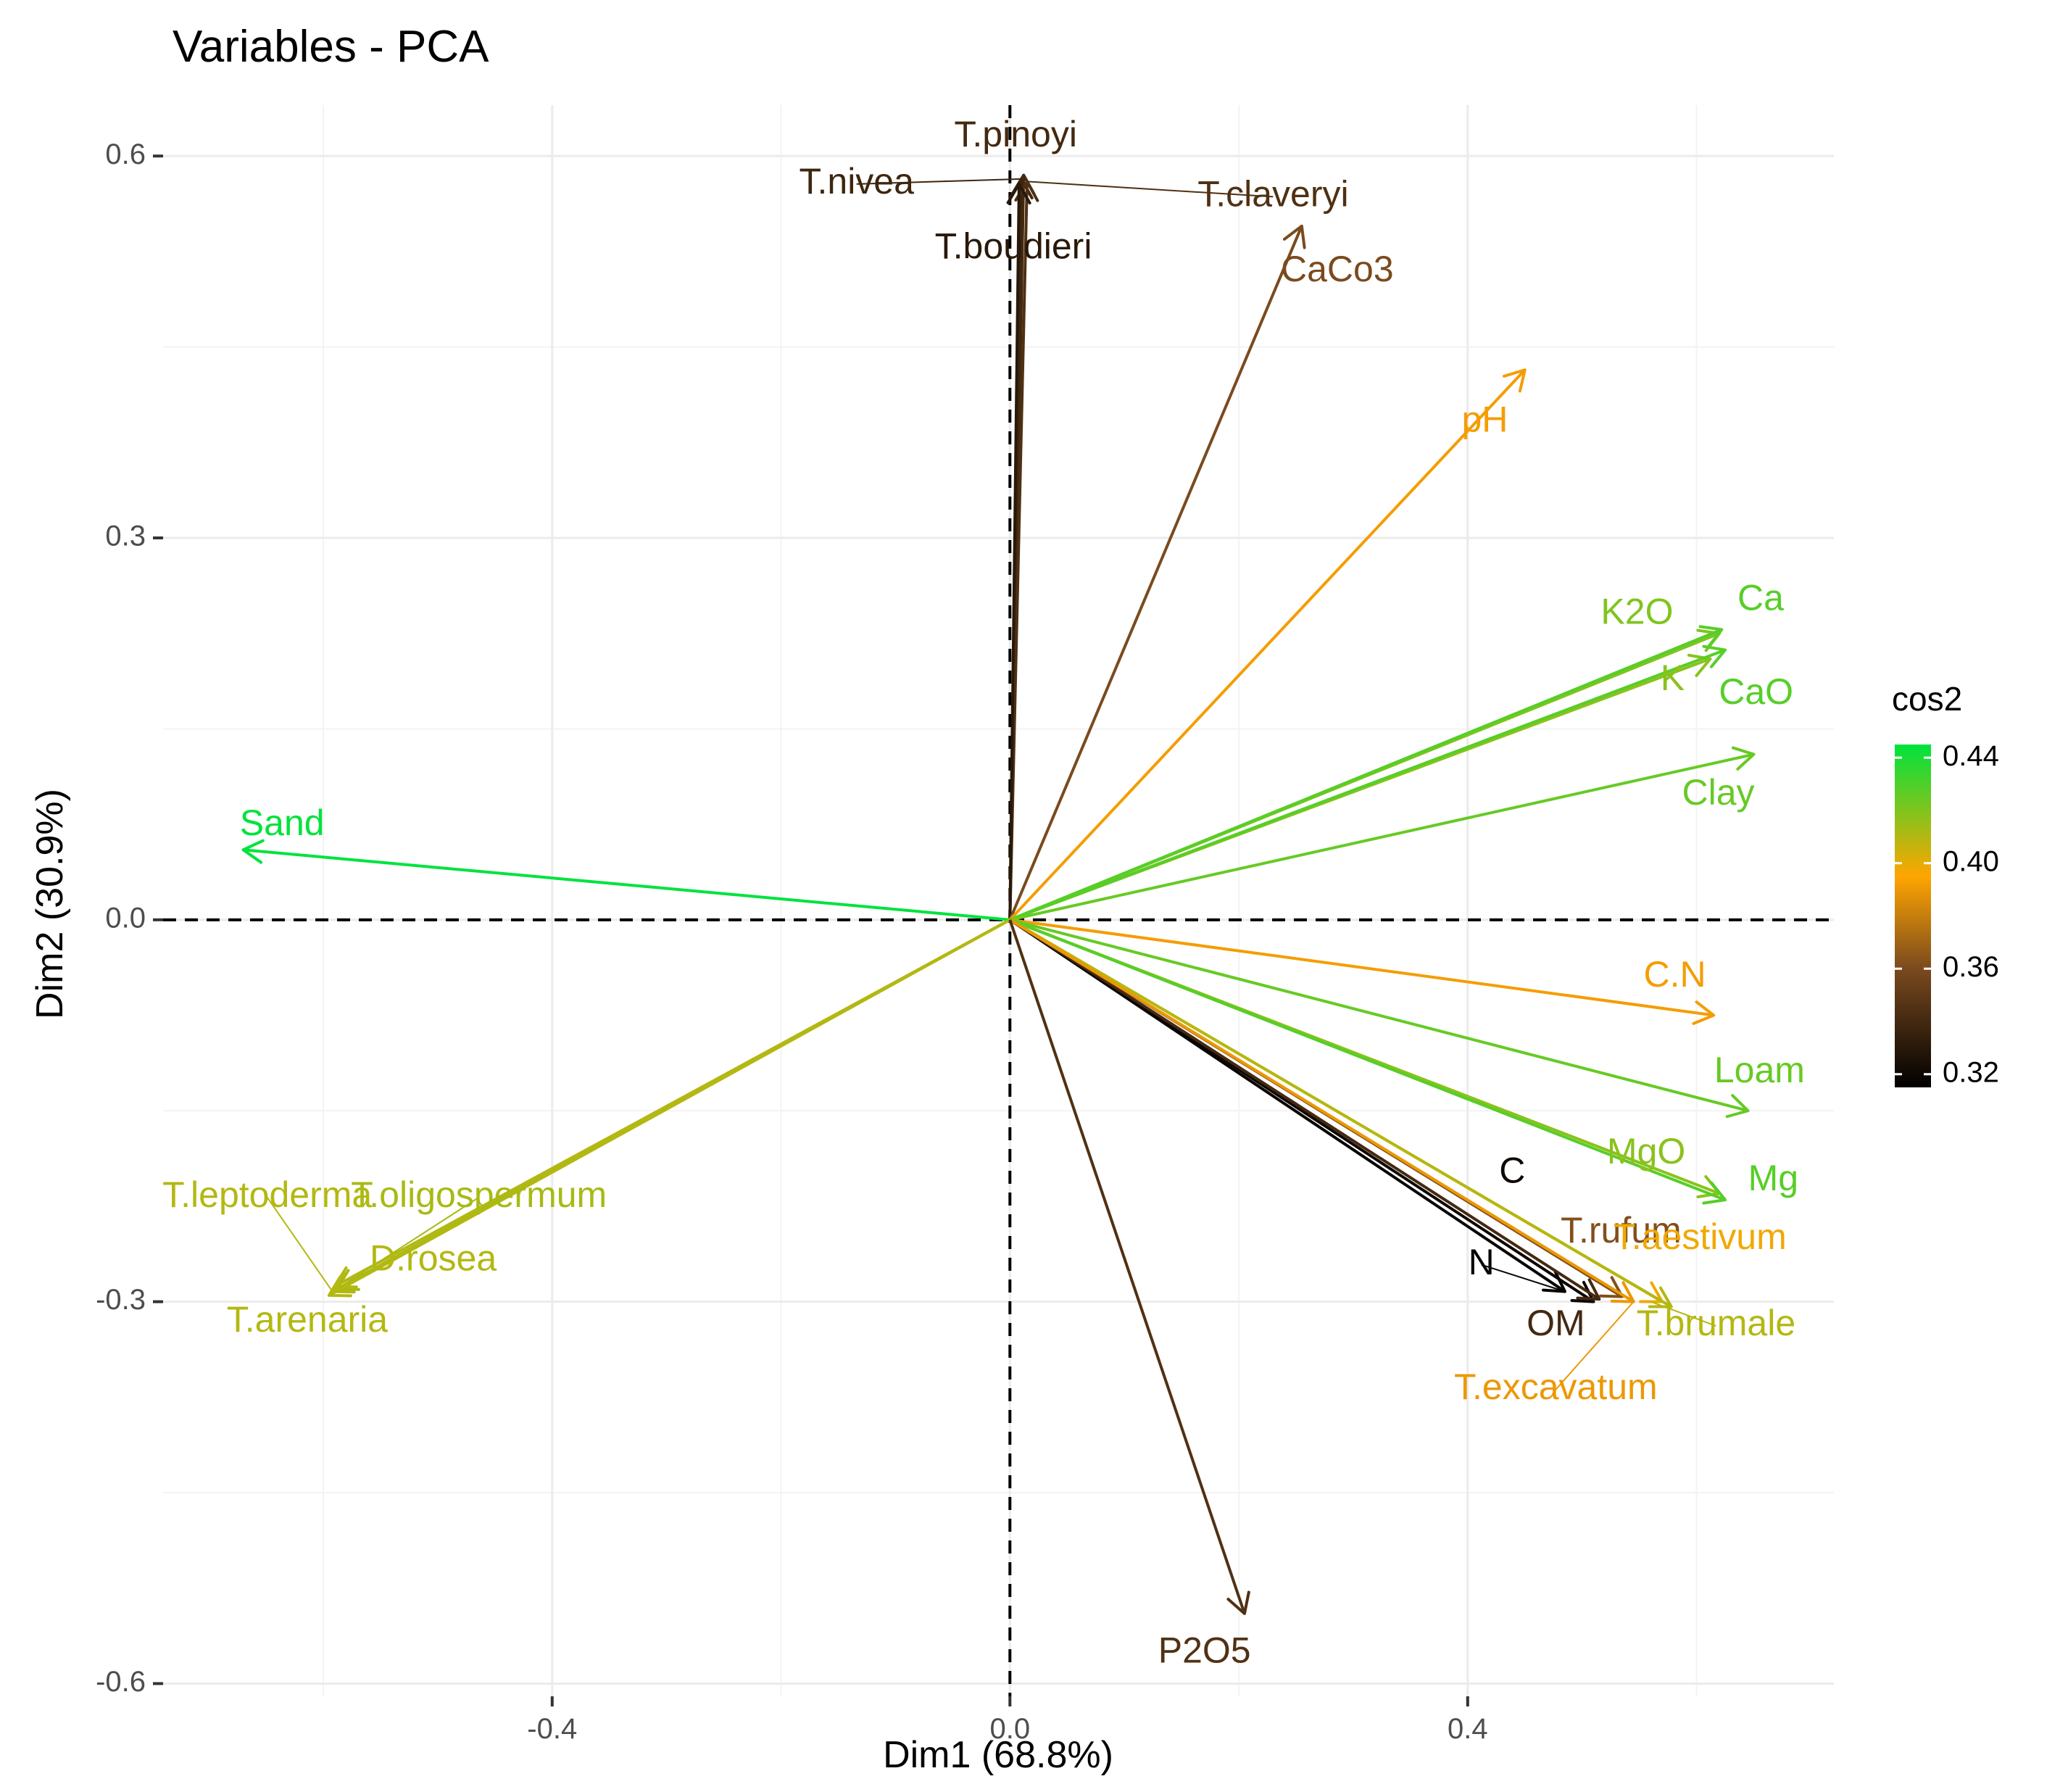  I want to click on arrow-c-n, so click(1363, 972).